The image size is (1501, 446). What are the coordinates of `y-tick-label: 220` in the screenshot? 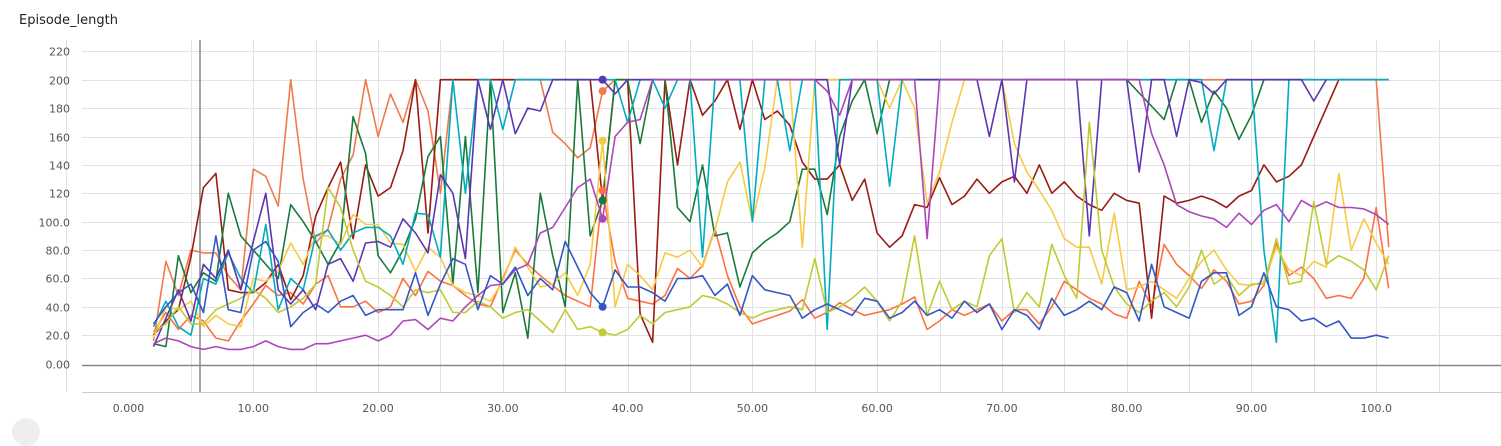 It's located at (59, 52).